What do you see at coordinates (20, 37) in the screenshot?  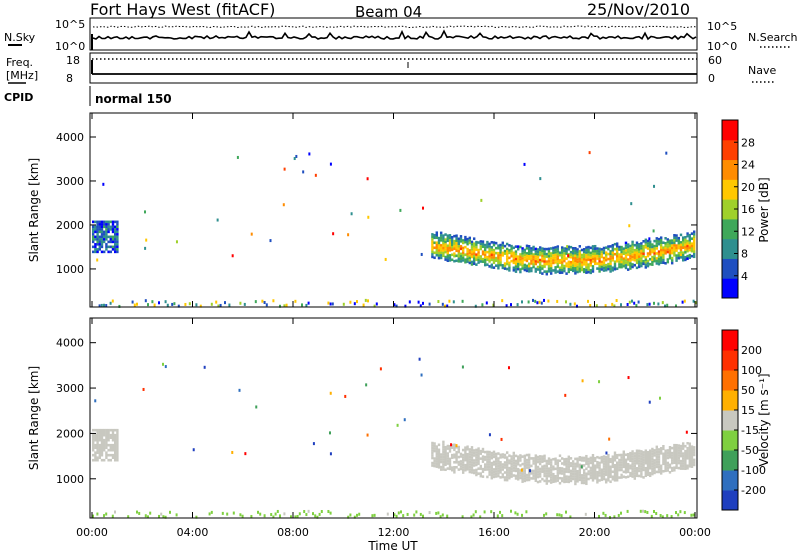 I see `noise-left-label: N.Sky` at bounding box center [20, 37].